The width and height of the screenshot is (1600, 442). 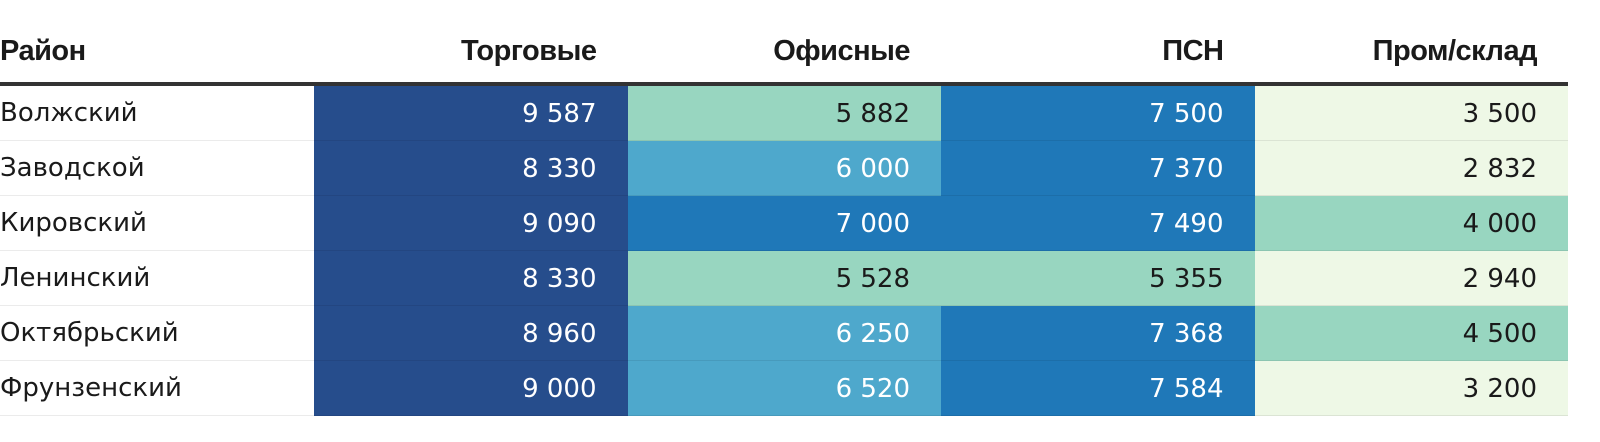 What do you see at coordinates (89, 333) in the screenshot?
I see `district-cell: Октябрьский` at bounding box center [89, 333].